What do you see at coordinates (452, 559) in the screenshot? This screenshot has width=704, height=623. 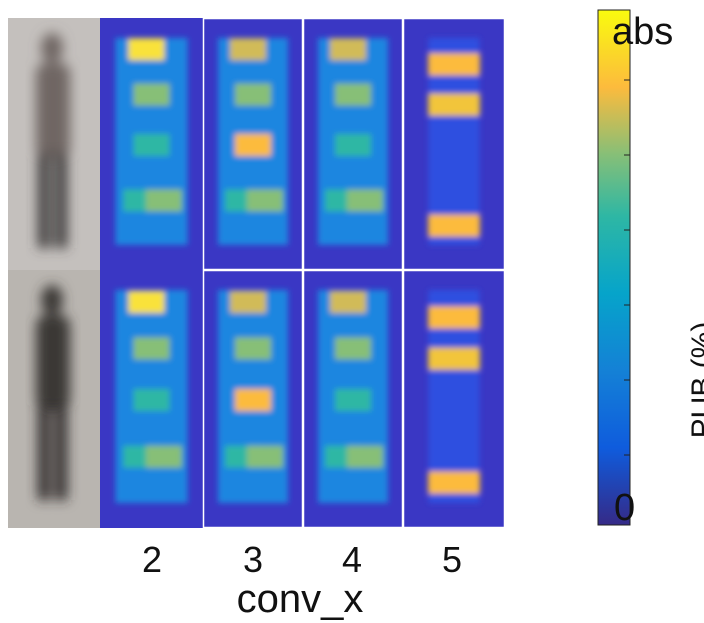 I see `column-label: 5` at bounding box center [452, 559].